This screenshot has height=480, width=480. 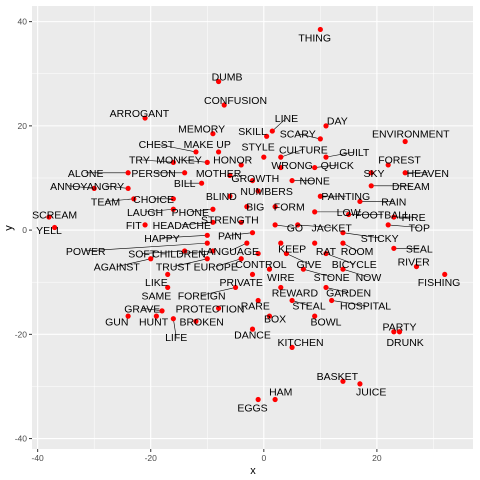 I want to click on data-label: HAM, so click(x=280, y=393).